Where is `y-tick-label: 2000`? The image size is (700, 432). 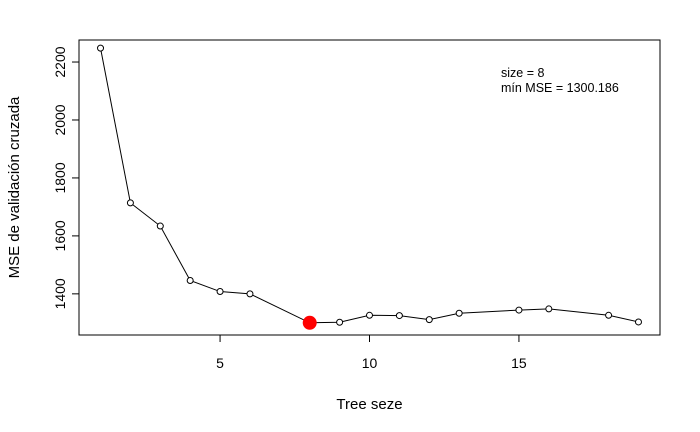 y-tick-label: 2000 is located at coordinates (60, 119).